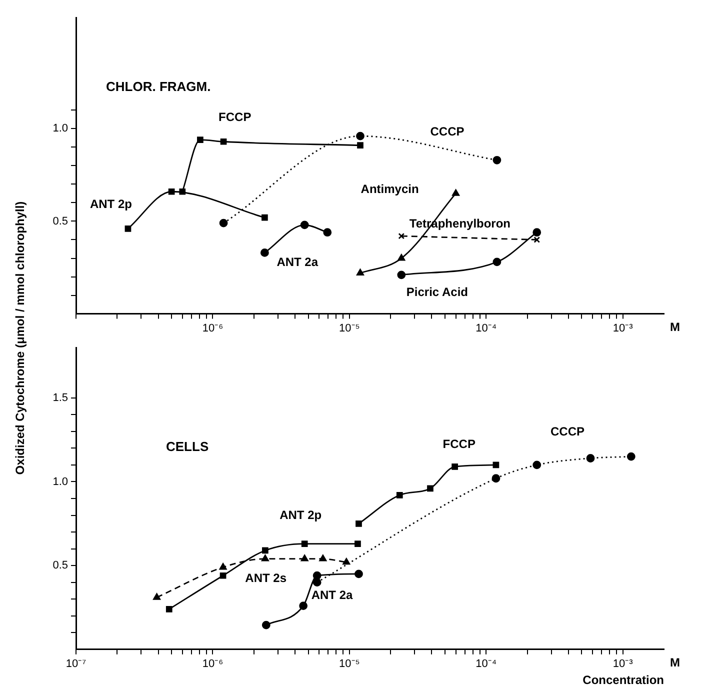 The width and height of the screenshot is (709, 697). What do you see at coordinates (60, 398) in the screenshot?
I see `y-tick-label: 1.5` at bounding box center [60, 398].